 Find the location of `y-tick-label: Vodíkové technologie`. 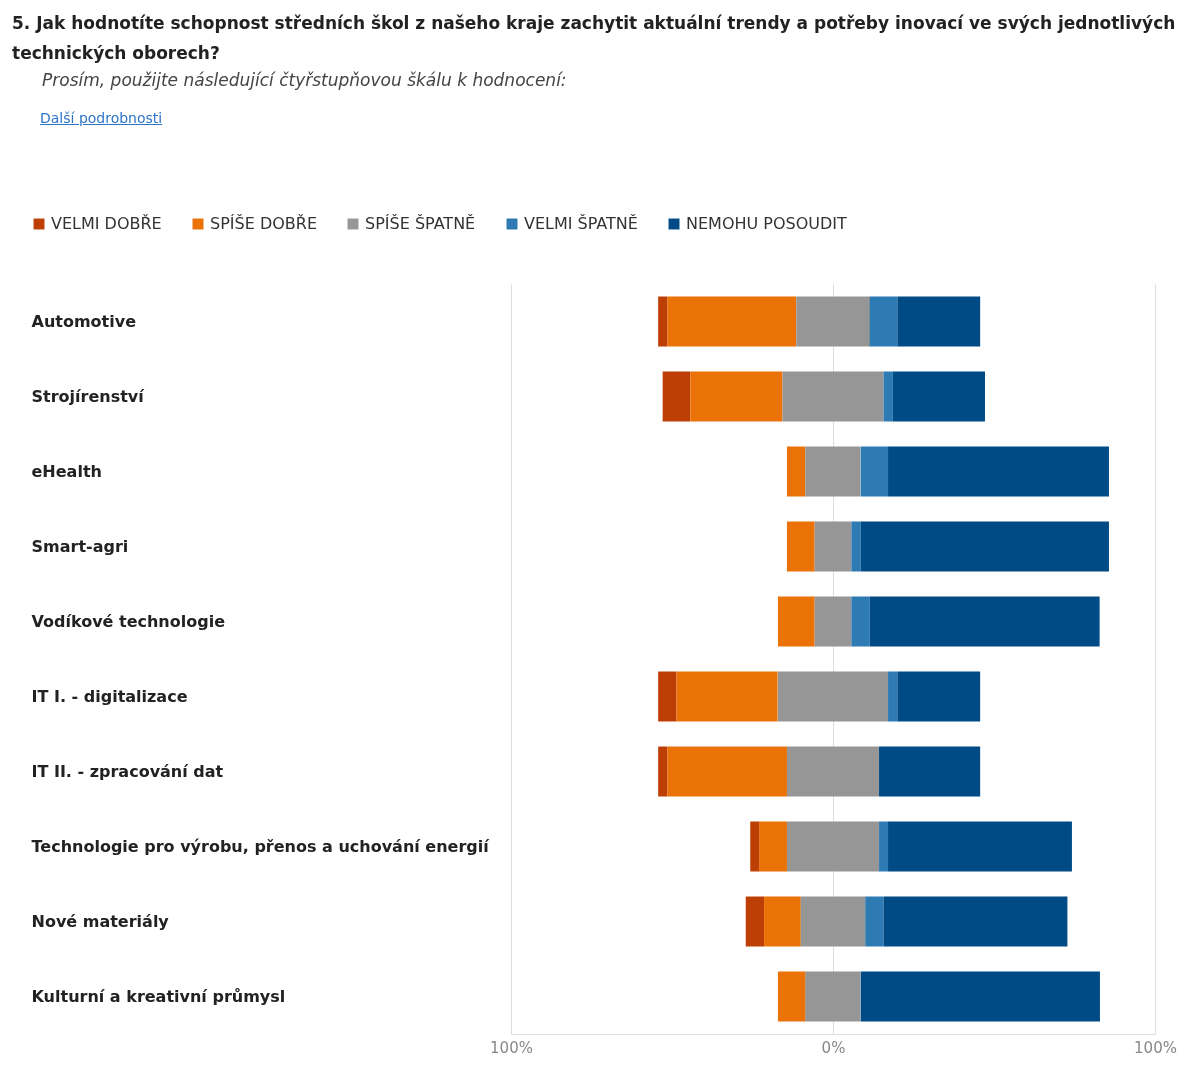

y-tick-label: Vodíkové technologie is located at coordinates (128, 621).